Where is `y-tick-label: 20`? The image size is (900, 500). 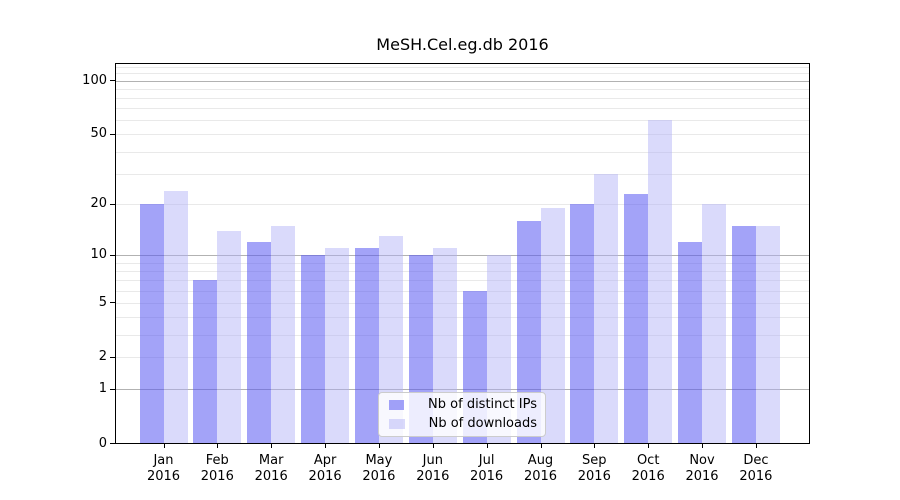 y-tick-label: 20 is located at coordinates (98, 204).